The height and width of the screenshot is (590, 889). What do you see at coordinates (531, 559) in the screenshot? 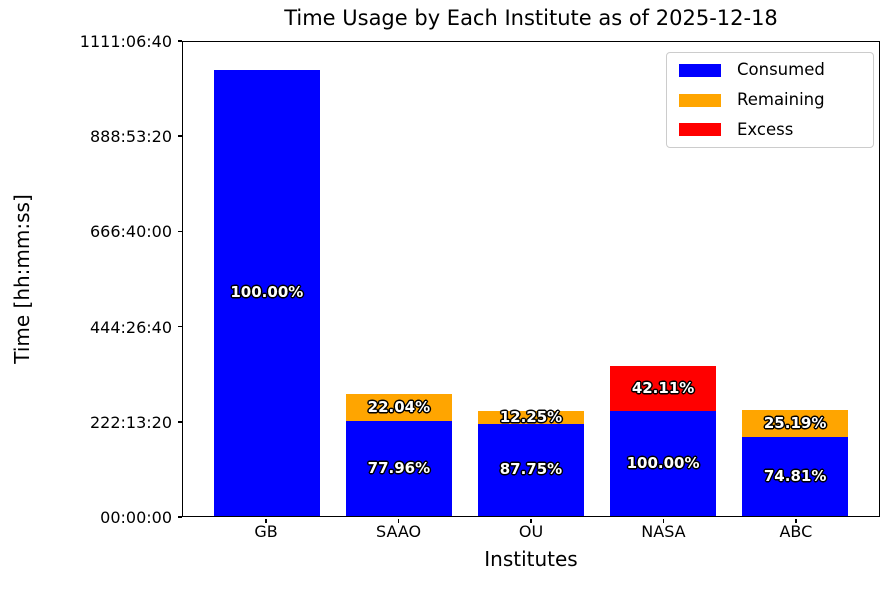
I see `x-axis-label: Institutes` at bounding box center [531, 559].